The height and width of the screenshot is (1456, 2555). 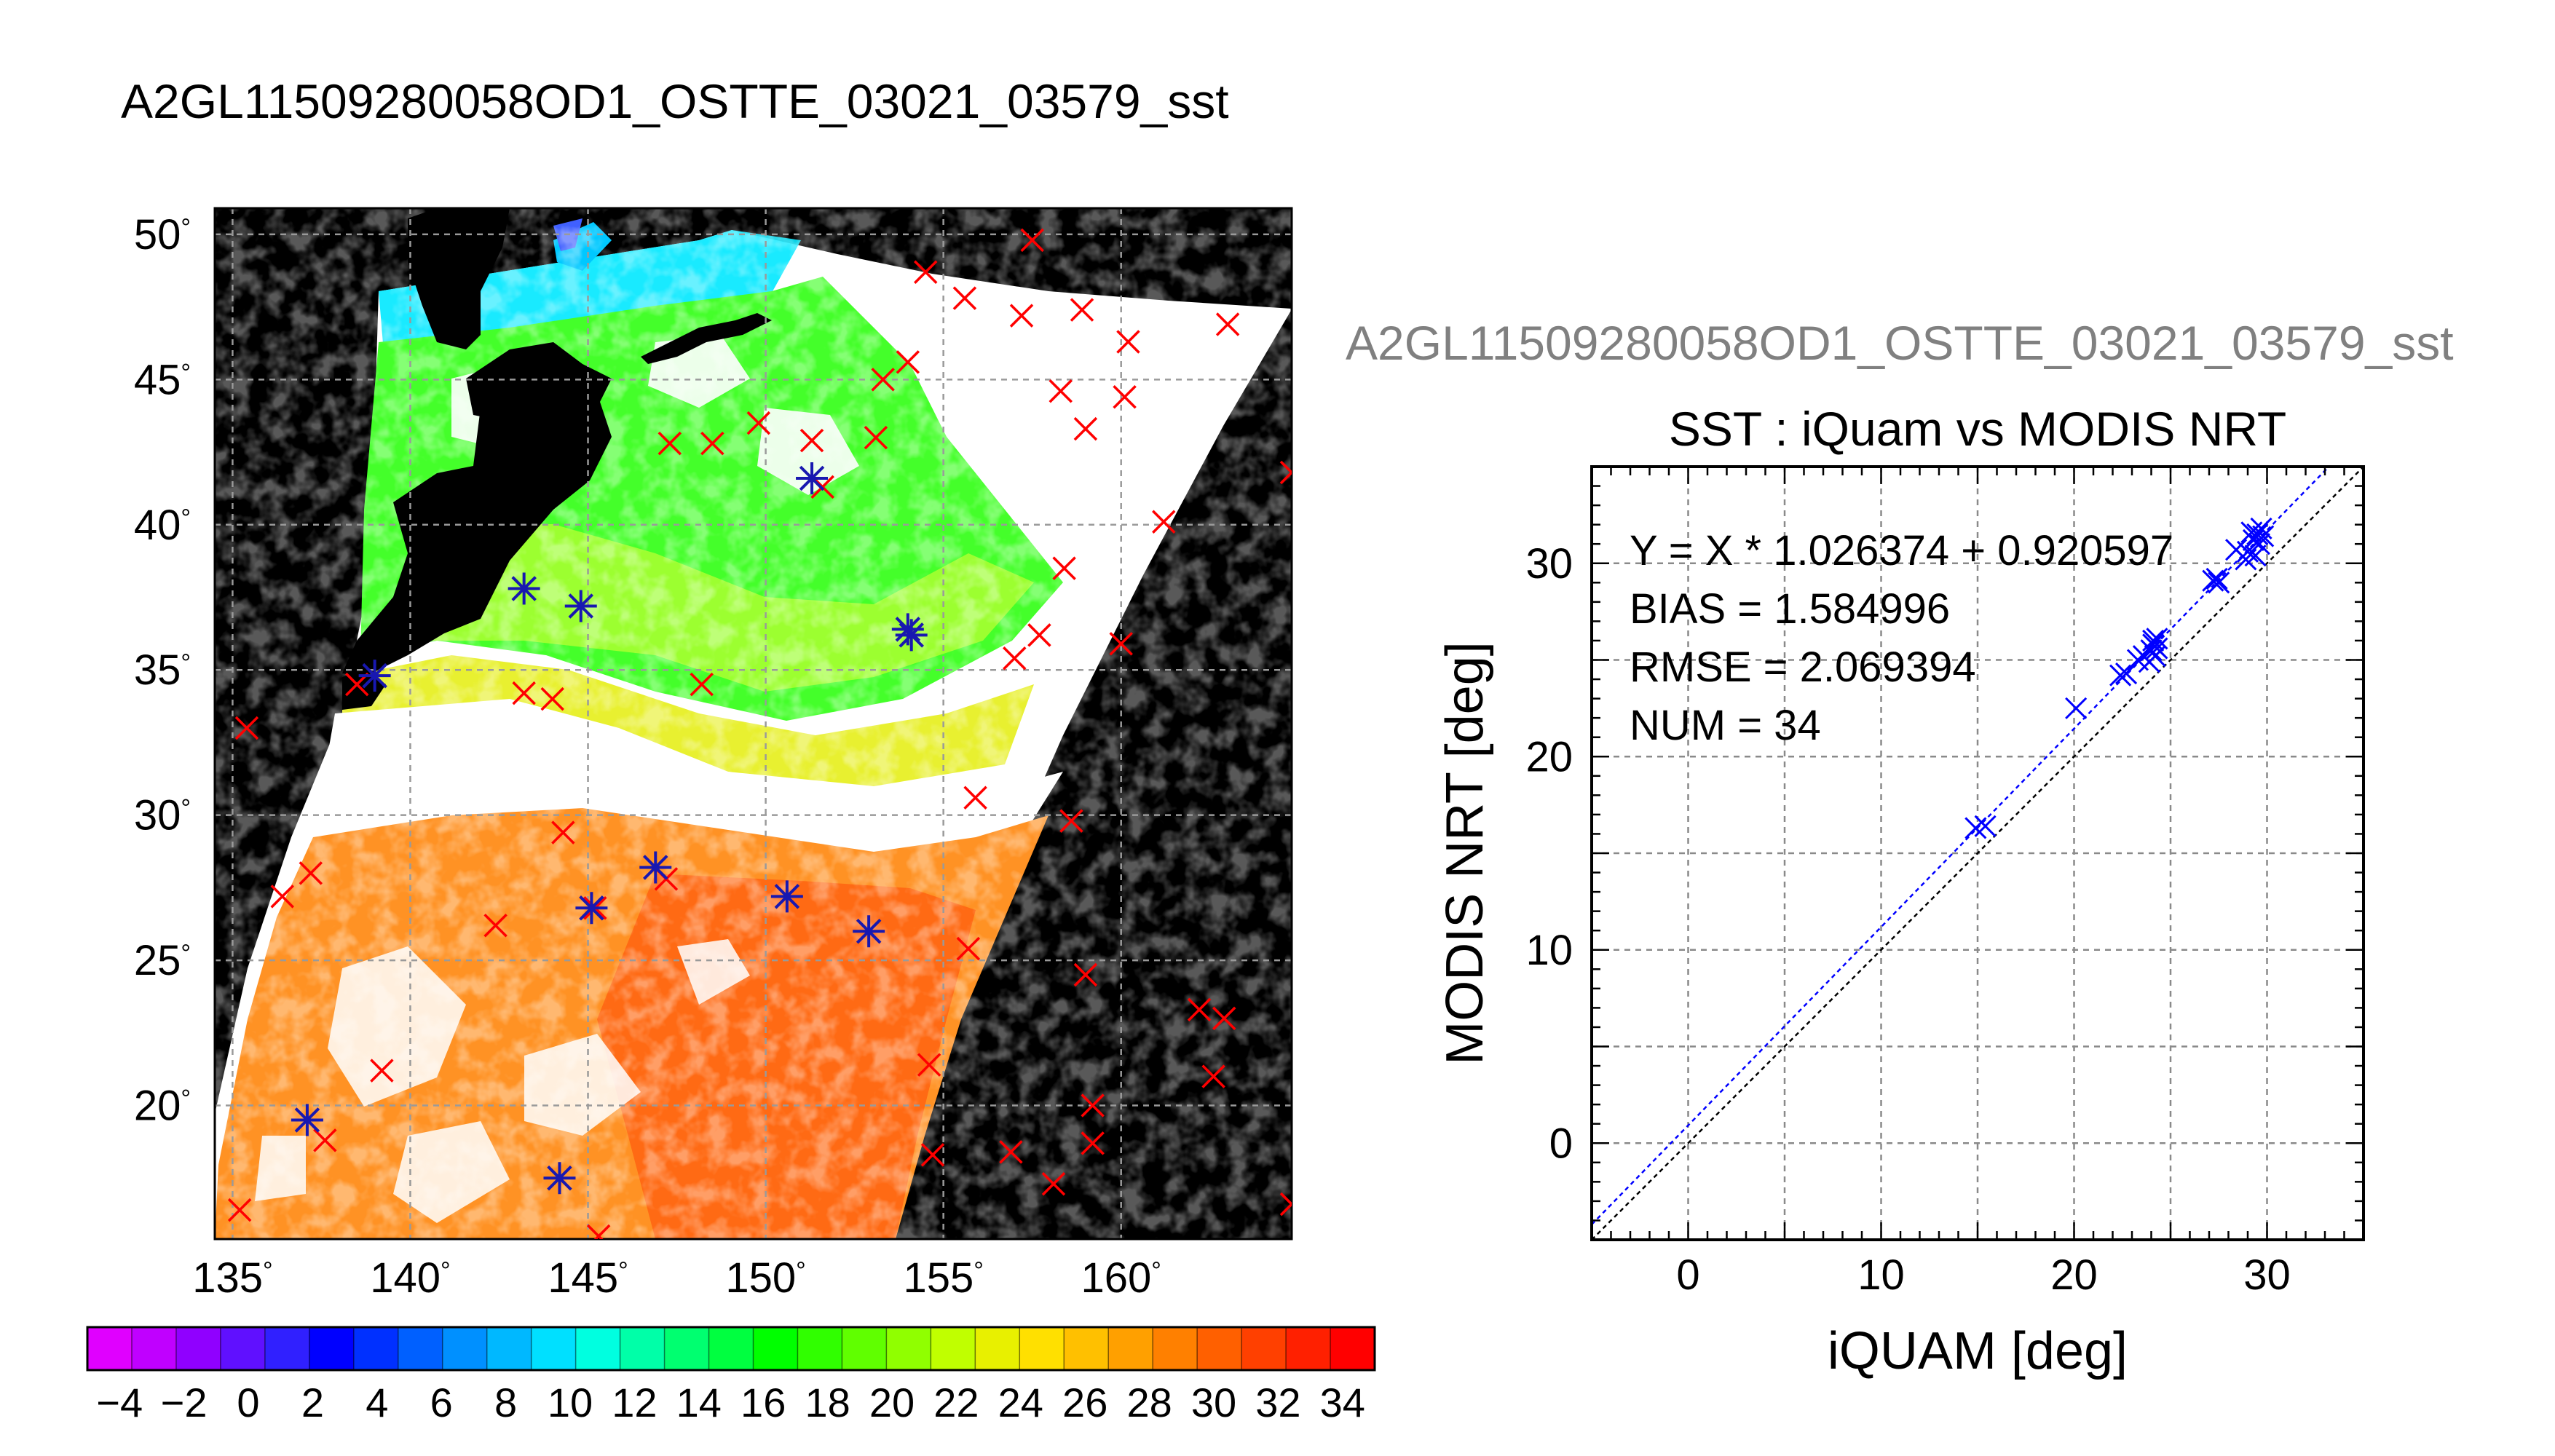 What do you see at coordinates (1084, 1402) in the screenshot?
I see `colorbar-tick-label: 26` at bounding box center [1084, 1402].